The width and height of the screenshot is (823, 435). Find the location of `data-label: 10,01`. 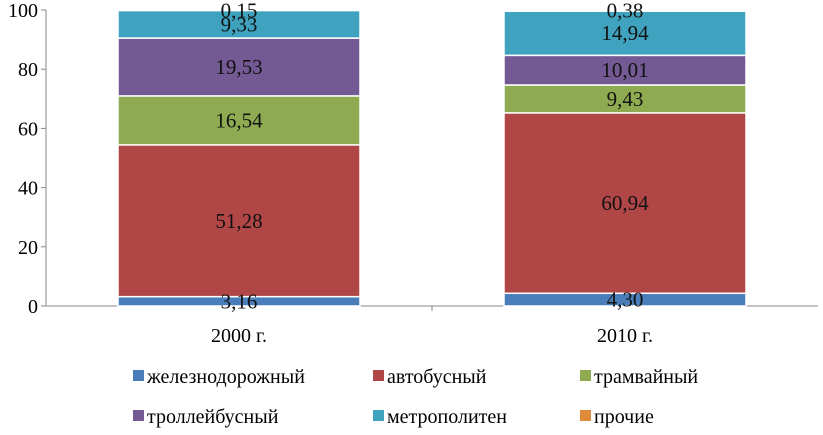

data-label: 10,01 is located at coordinates (624, 70).